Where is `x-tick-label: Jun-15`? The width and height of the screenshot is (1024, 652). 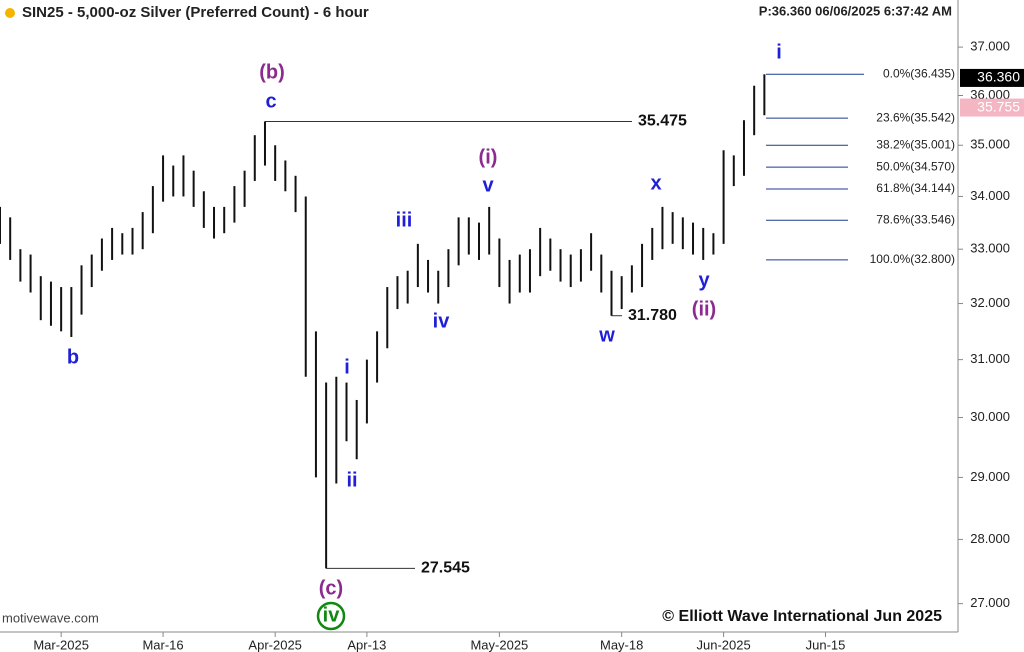
x-tick-label: Jun-15 is located at coordinates (826, 644).